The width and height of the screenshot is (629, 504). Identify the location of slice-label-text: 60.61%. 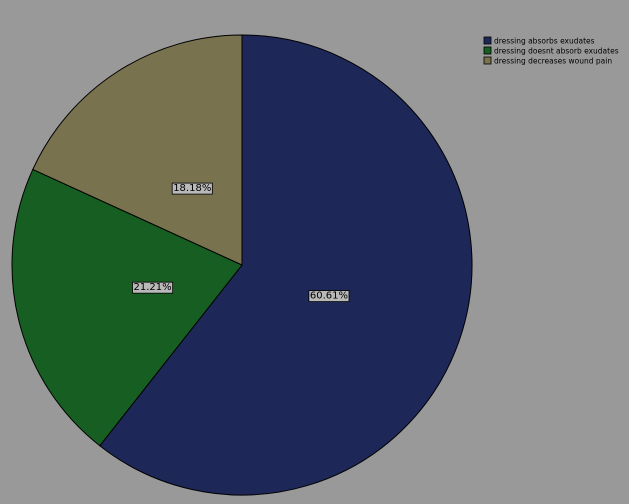
(329, 296).